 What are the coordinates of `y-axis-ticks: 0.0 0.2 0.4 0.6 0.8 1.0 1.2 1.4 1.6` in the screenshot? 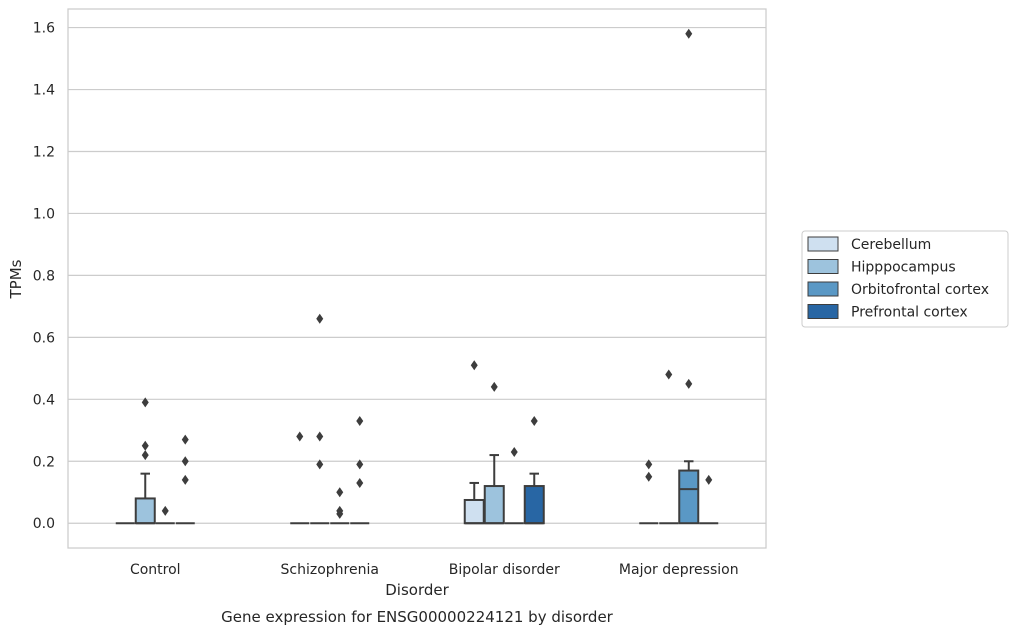 It's located at (44, 277).